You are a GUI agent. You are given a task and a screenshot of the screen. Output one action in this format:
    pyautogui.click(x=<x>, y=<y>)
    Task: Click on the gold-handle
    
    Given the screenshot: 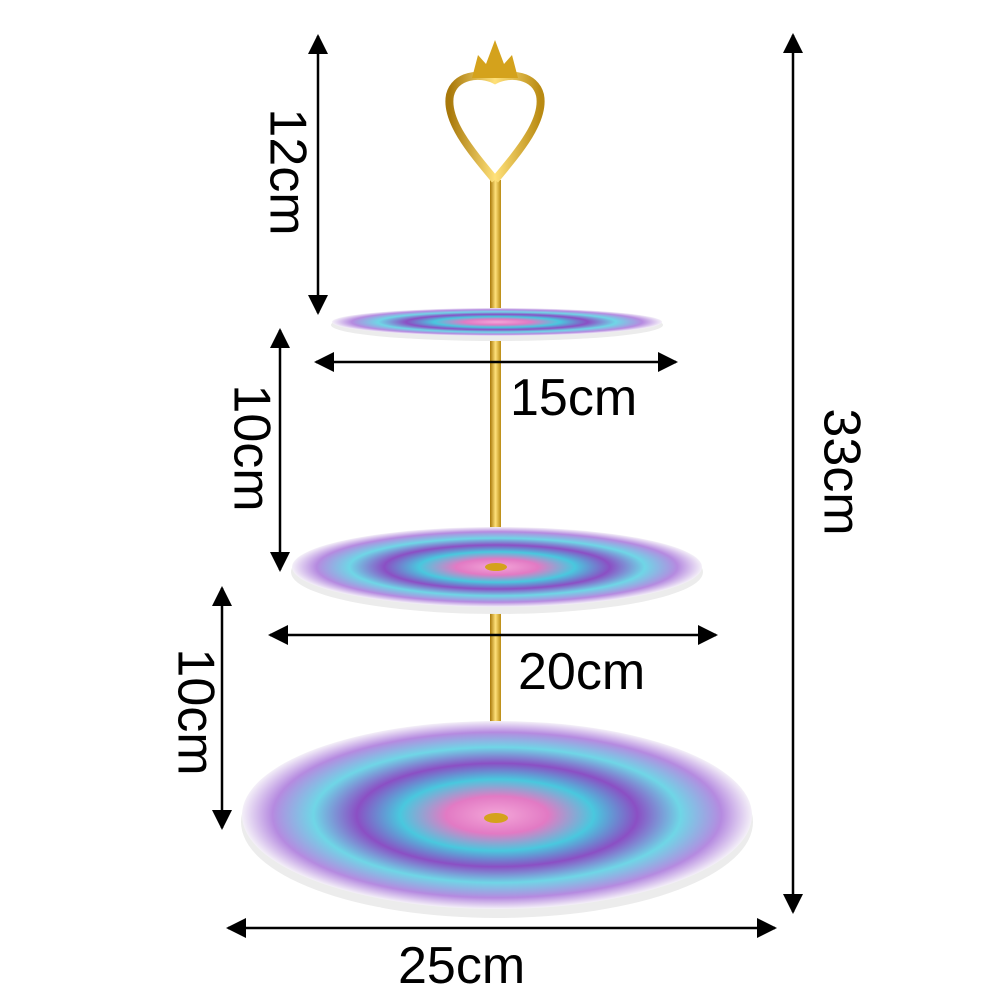 What is the action you would take?
    pyautogui.click(x=495, y=127)
    